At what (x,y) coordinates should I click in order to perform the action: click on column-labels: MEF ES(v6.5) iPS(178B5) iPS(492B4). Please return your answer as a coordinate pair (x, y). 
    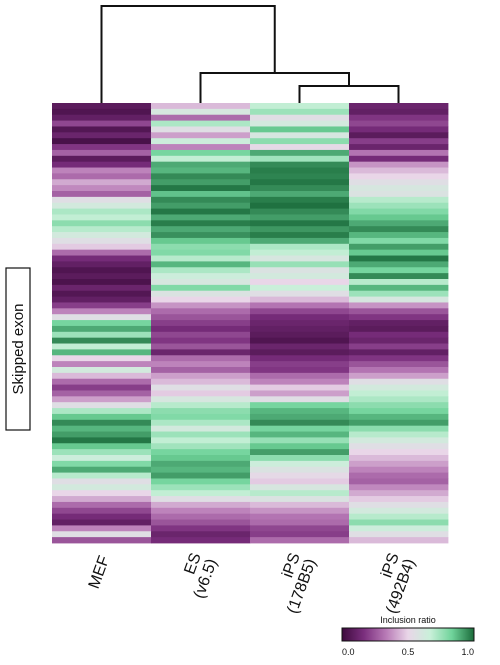
    Looking at the image, I should click on (252, 583).